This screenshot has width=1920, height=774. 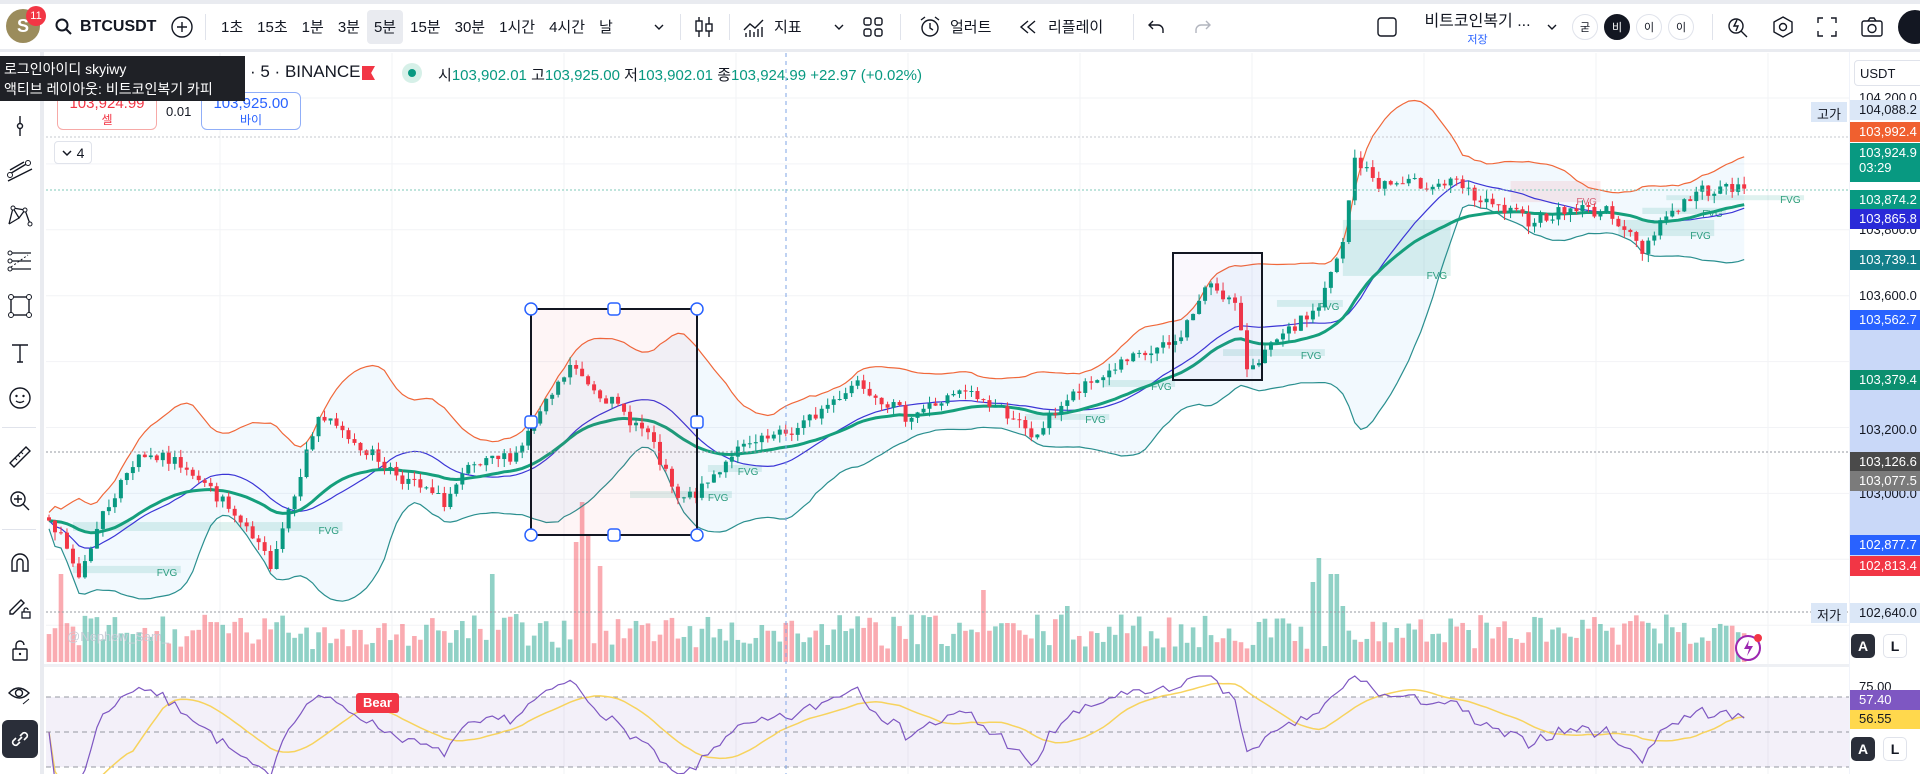 What do you see at coordinates (20, 501) in the screenshot?
I see `zoom-tool` at bounding box center [20, 501].